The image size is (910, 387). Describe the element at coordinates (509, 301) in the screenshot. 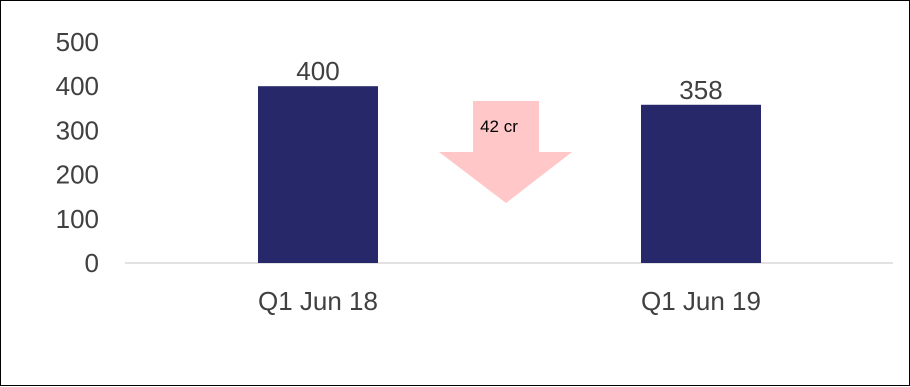

I see `category-labels: Q1 Jun 18 Q1 Jun 19` at that location.